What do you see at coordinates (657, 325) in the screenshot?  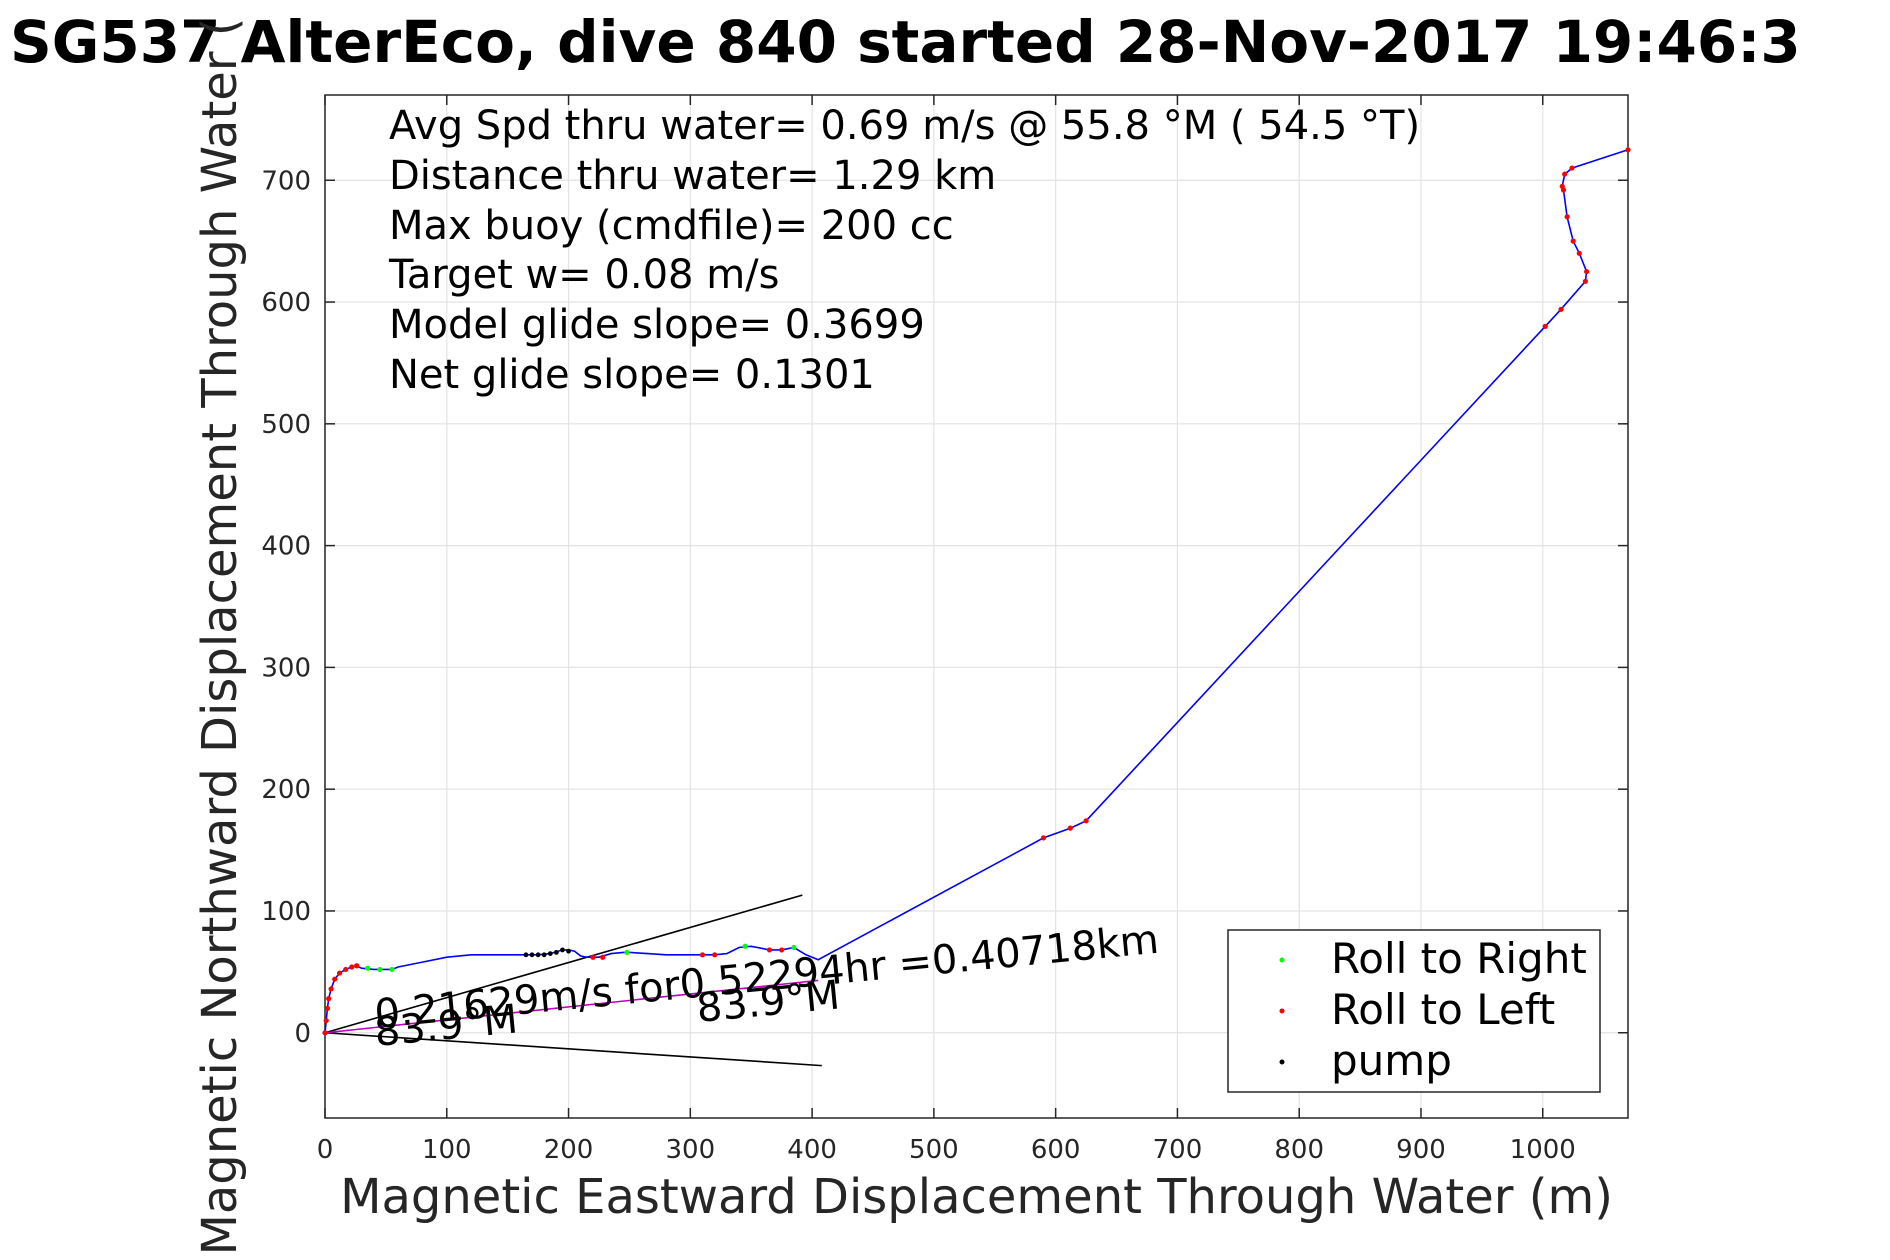 I see `annotation-model-glide-slope: Model glide slope= 0.3699` at bounding box center [657, 325].